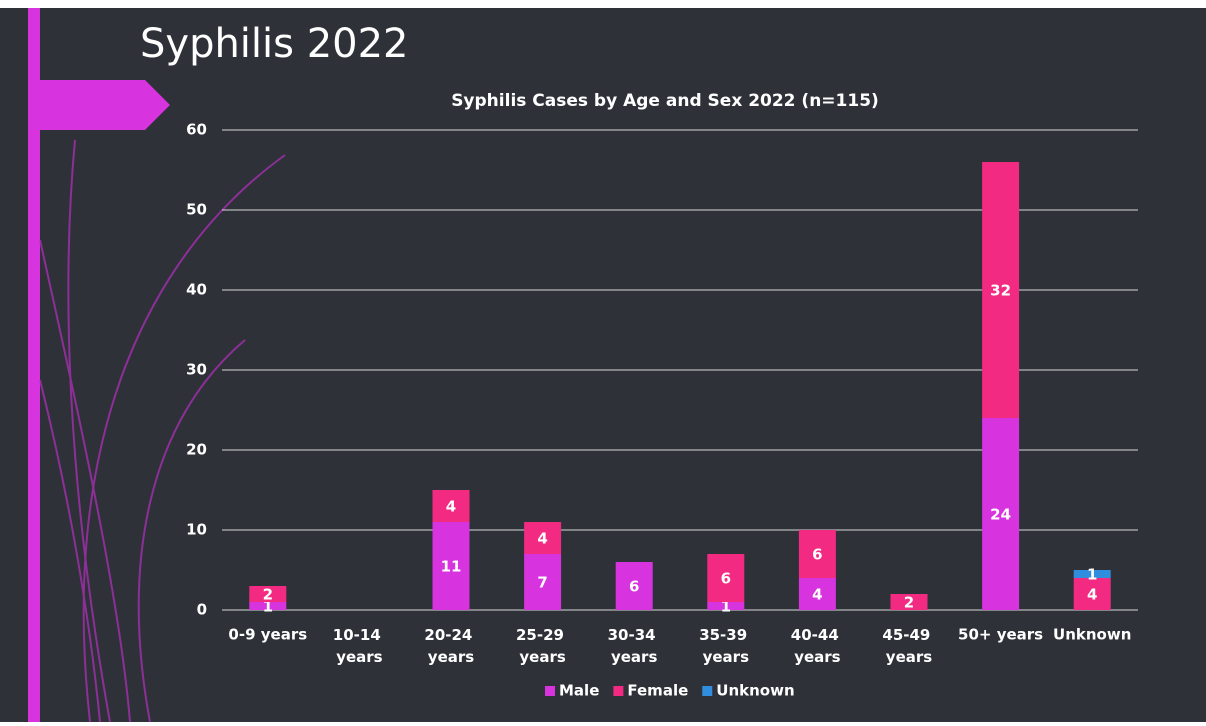  What do you see at coordinates (274, 44) in the screenshot?
I see `slide-title: Syphilis 2022` at bounding box center [274, 44].